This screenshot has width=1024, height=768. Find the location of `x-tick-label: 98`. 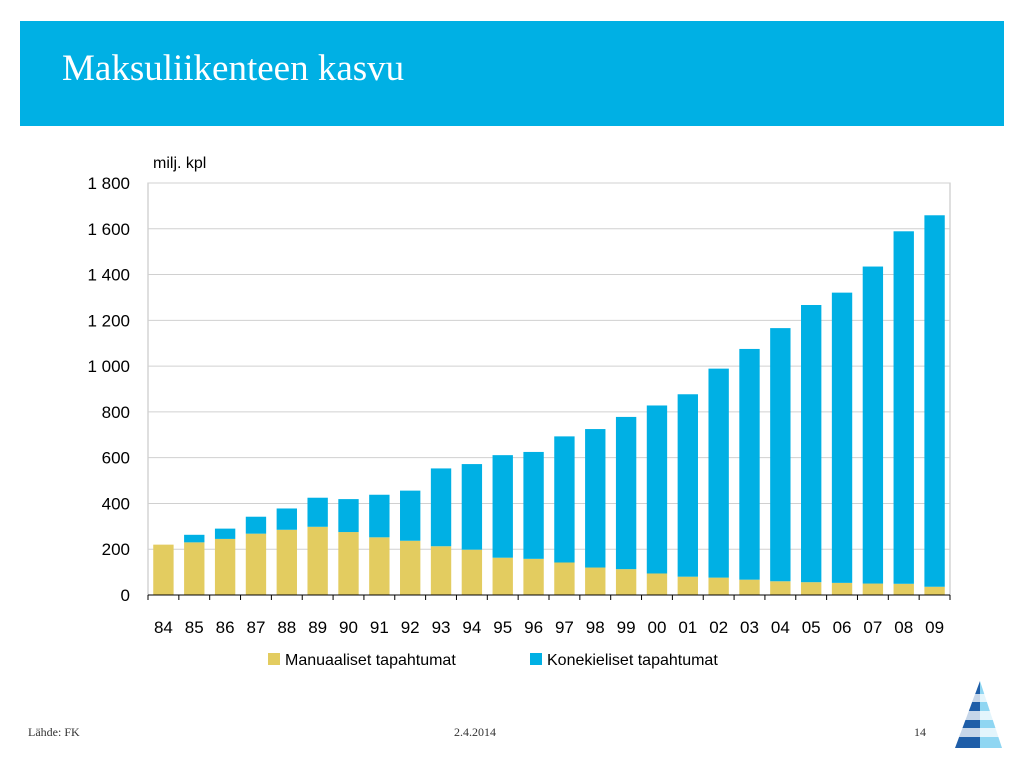

x-tick-label: 98 is located at coordinates (595, 627).